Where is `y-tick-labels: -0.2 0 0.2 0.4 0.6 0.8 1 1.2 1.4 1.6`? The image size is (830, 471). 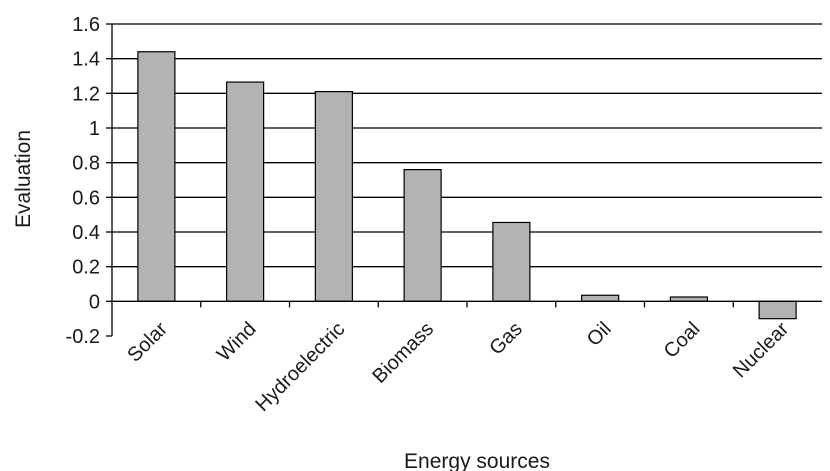
y-tick-labels: -0.2 0 0.2 0.4 0.6 0.8 1 1.2 1.4 1.6 is located at coordinates (83, 181).